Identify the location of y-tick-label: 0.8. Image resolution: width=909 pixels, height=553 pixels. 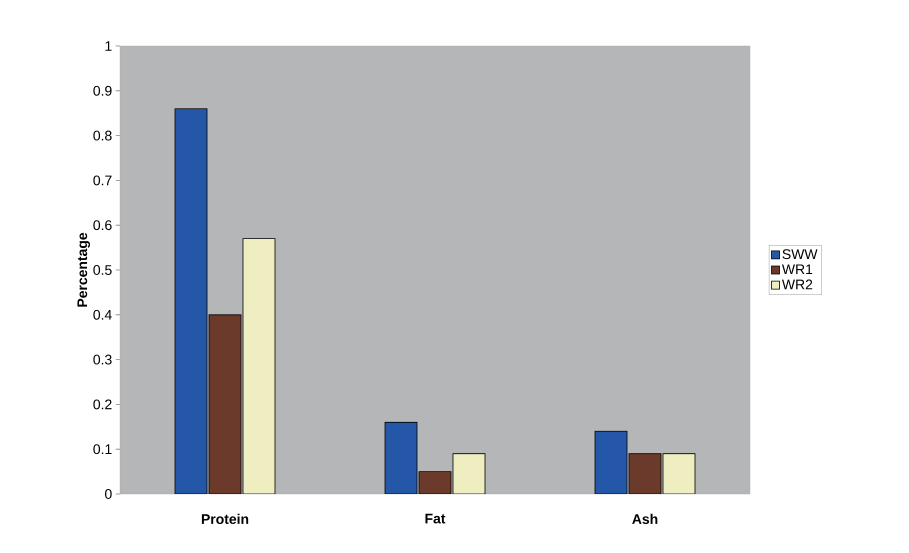
(102, 135).